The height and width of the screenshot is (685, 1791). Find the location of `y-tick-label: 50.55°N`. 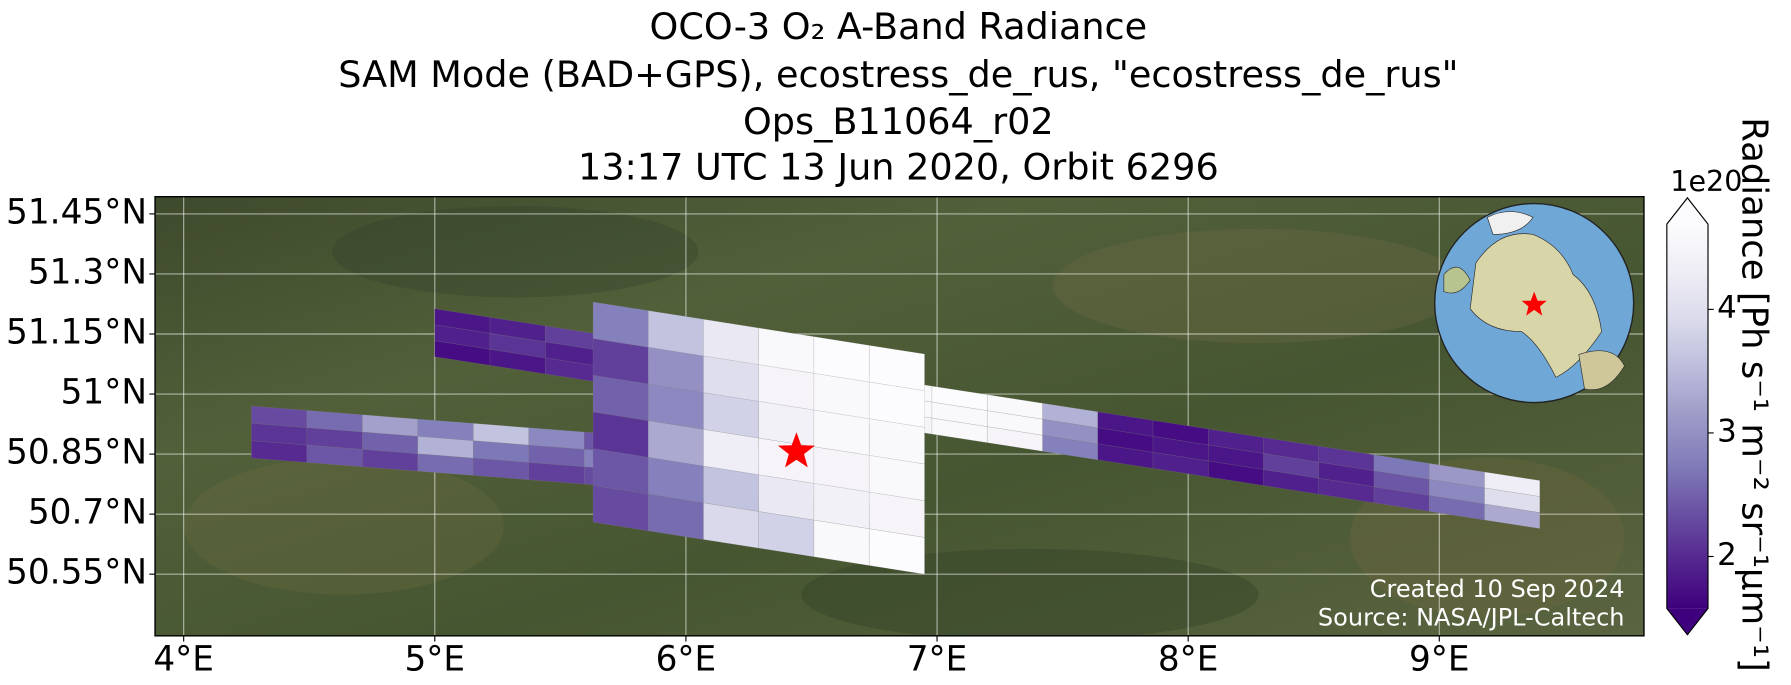

y-tick-label: 50.55°N is located at coordinates (76, 573).